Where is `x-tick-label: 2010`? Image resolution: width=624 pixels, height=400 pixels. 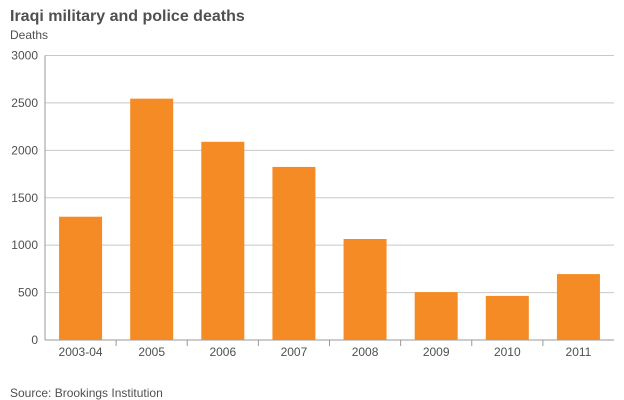
x-tick-label: 2010 is located at coordinates (507, 352).